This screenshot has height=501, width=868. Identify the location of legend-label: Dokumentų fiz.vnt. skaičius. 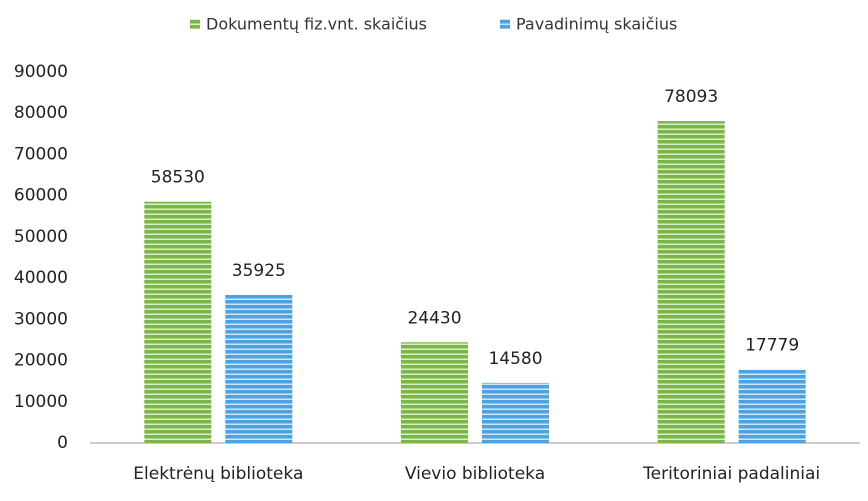
(316, 24).